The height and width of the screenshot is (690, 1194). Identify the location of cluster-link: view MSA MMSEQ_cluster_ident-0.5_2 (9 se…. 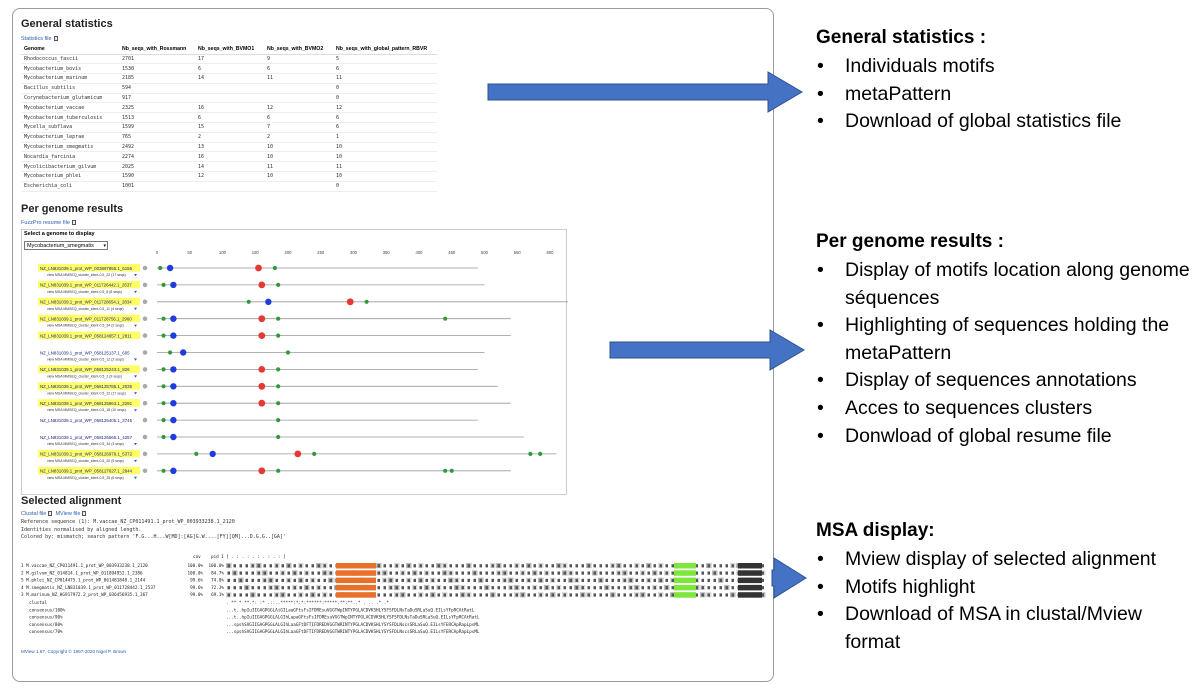
(84, 376).